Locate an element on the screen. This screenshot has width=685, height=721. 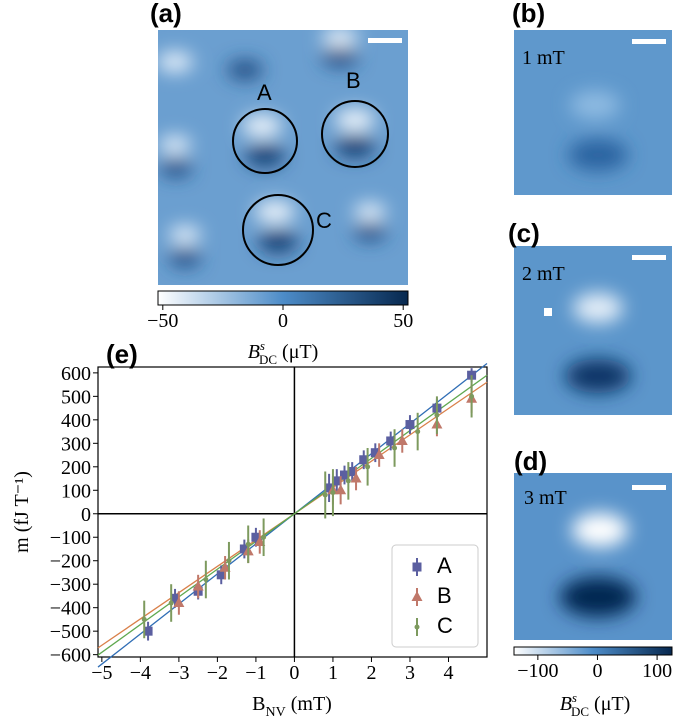
x-axis-label: BNV (mT) is located at coordinates (292, 706).